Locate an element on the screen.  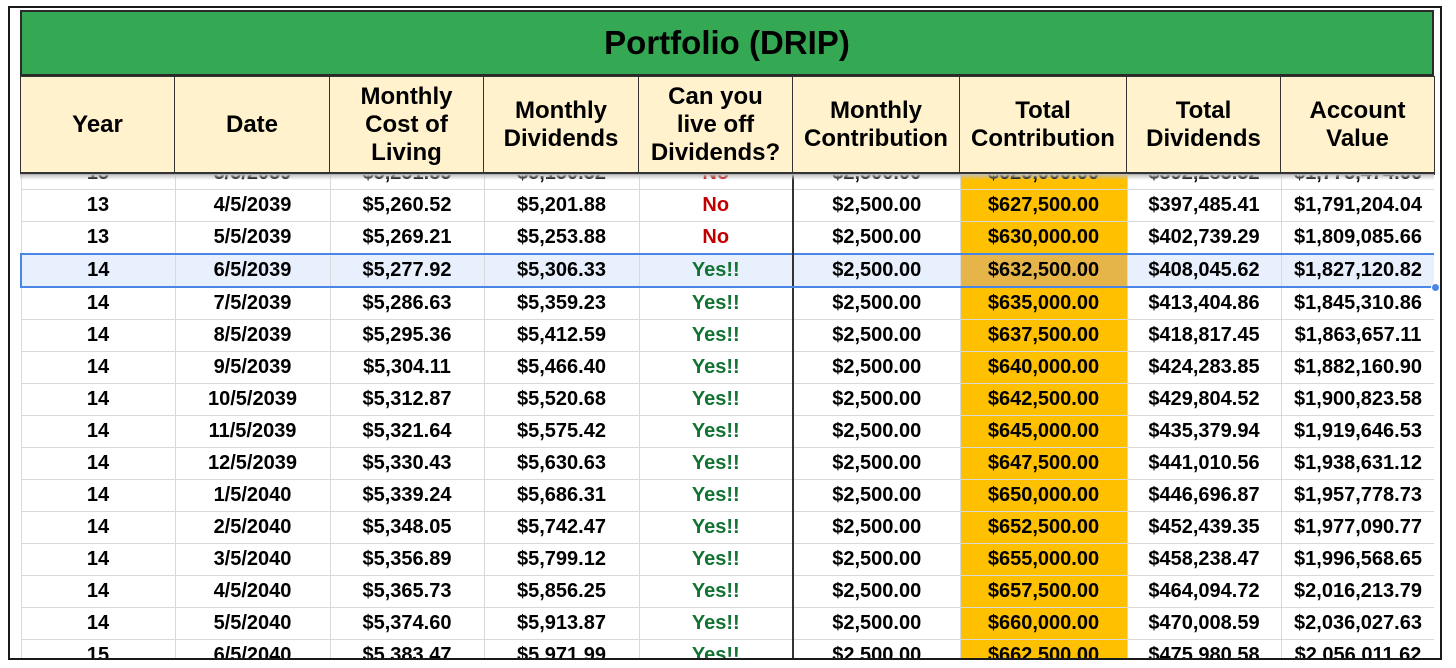
total-dividends-cell: $408,045.62 is located at coordinates (1204, 270).